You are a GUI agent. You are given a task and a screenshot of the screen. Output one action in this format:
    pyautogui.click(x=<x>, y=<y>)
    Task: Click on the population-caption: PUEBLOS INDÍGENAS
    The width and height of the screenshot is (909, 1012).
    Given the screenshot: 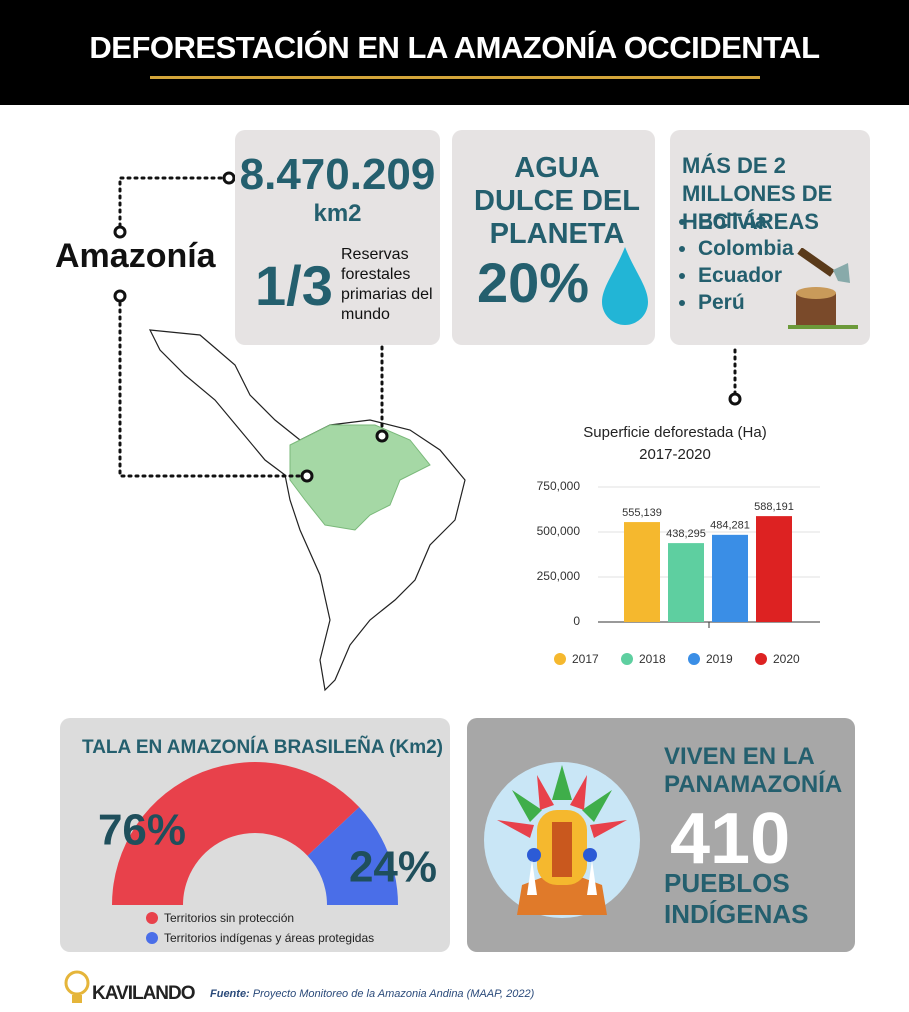 What is the action you would take?
    pyautogui.click(x=736, y=898)
    